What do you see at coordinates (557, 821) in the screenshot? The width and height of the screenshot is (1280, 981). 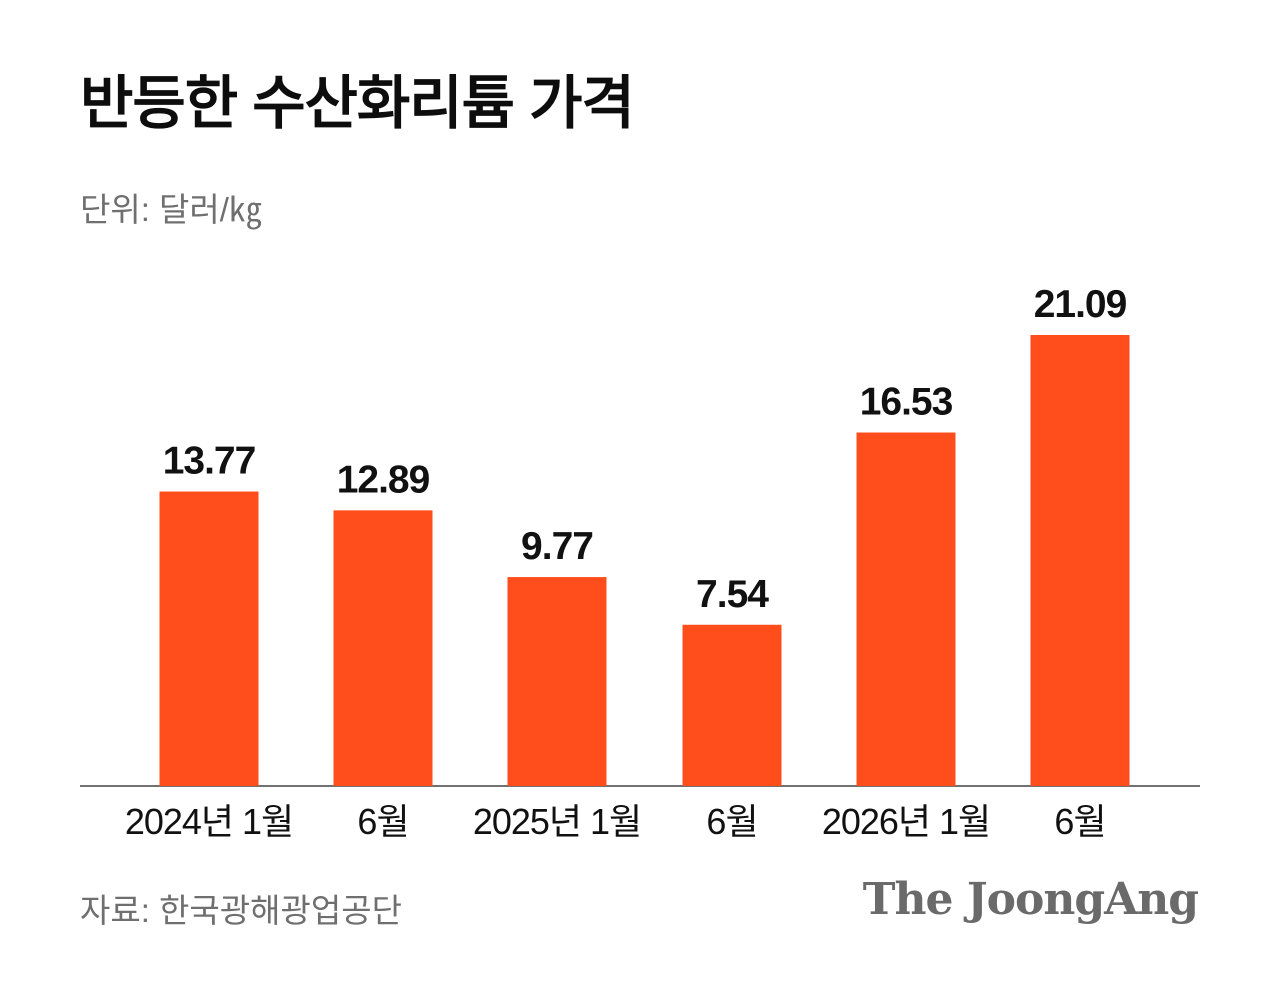 I see `category-label-3: 2025년 1월` at bounding box center [557, 821].